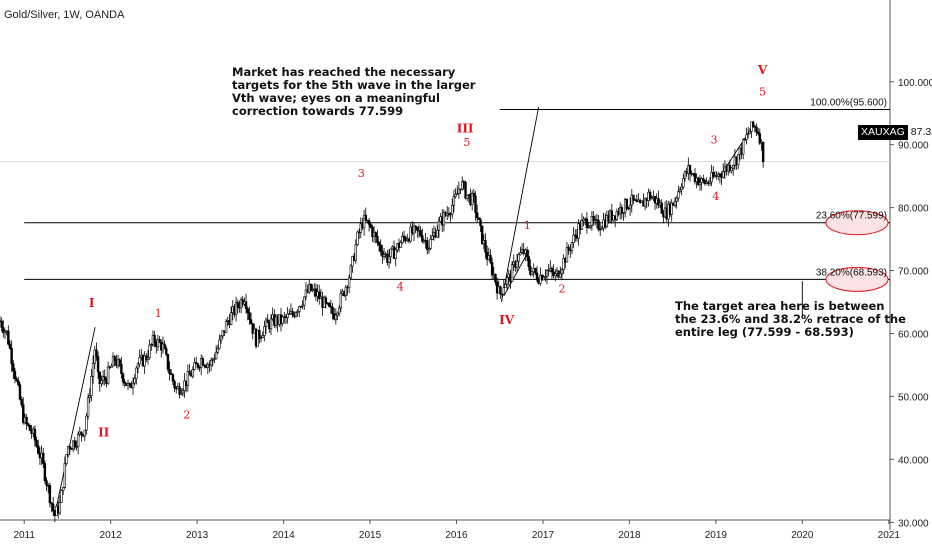 The height and width of the screenshot is (550, 932). Describe the element at coordinates (913, 523) in the screenshot. I see `y-tick-label: 30.000` at that location.